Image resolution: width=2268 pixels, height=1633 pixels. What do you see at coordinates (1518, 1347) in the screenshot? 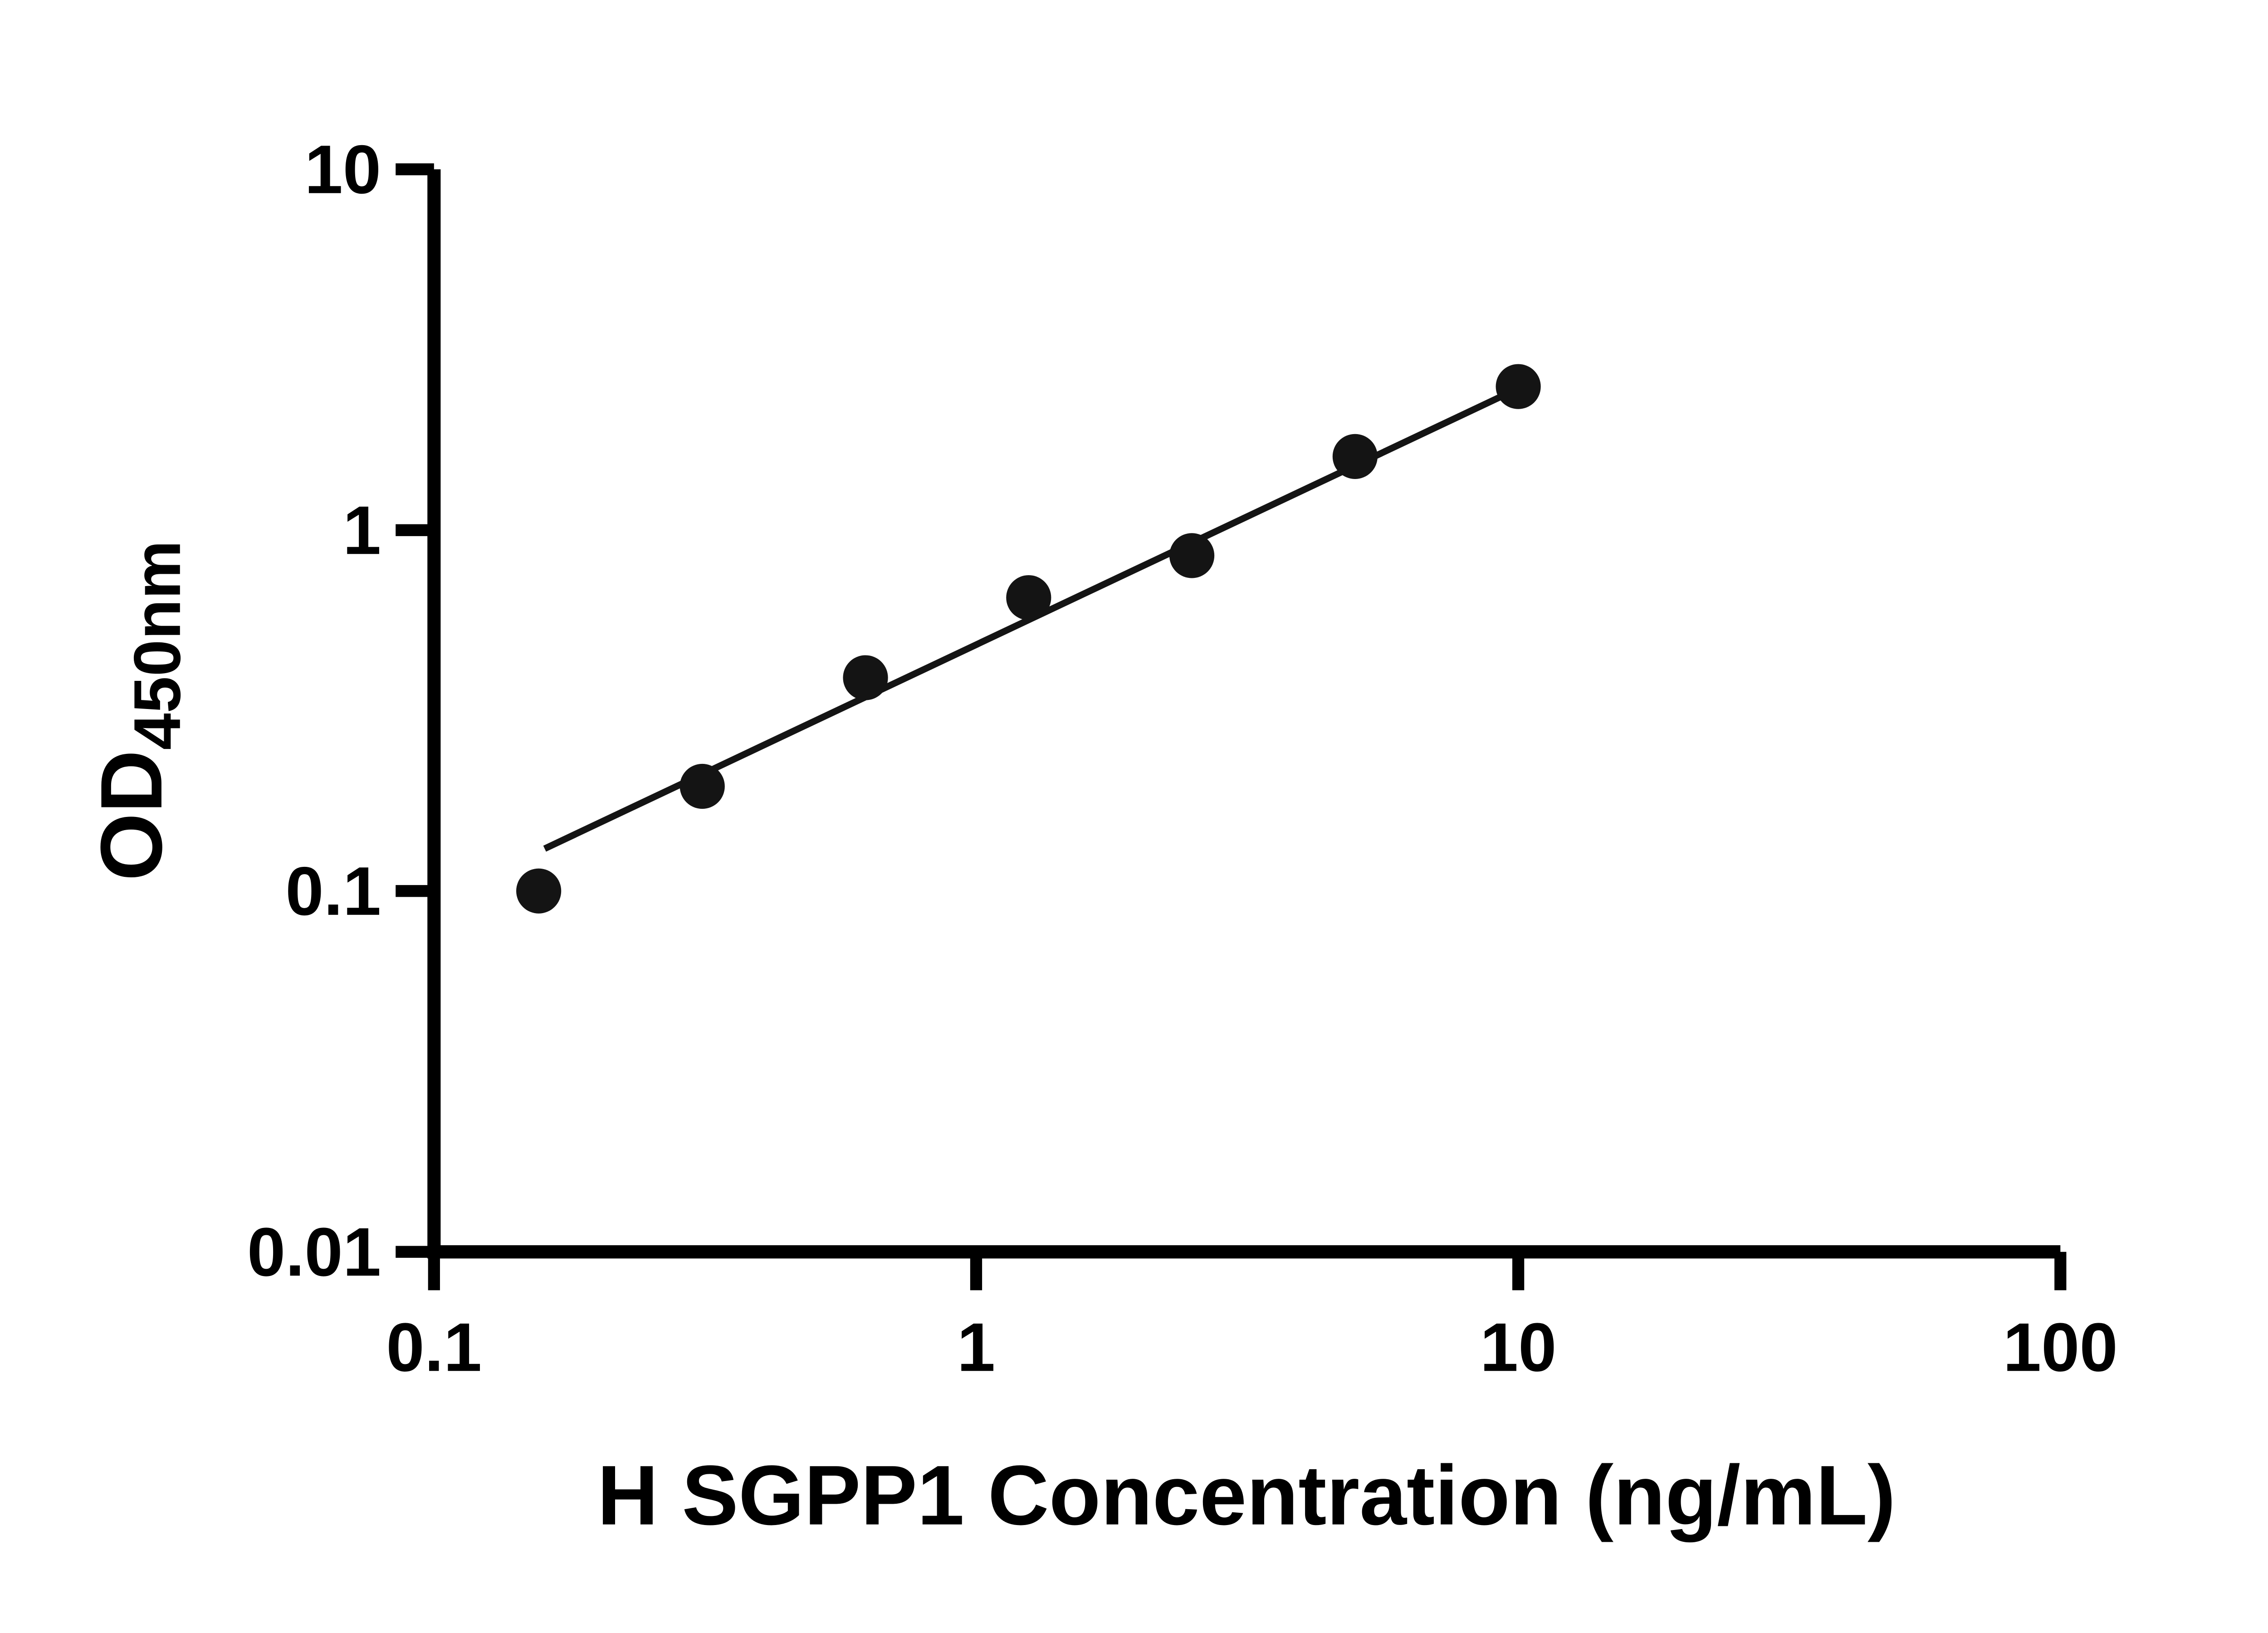
I see `x-tick-label: 10` at bounding box center [1518, 1347].